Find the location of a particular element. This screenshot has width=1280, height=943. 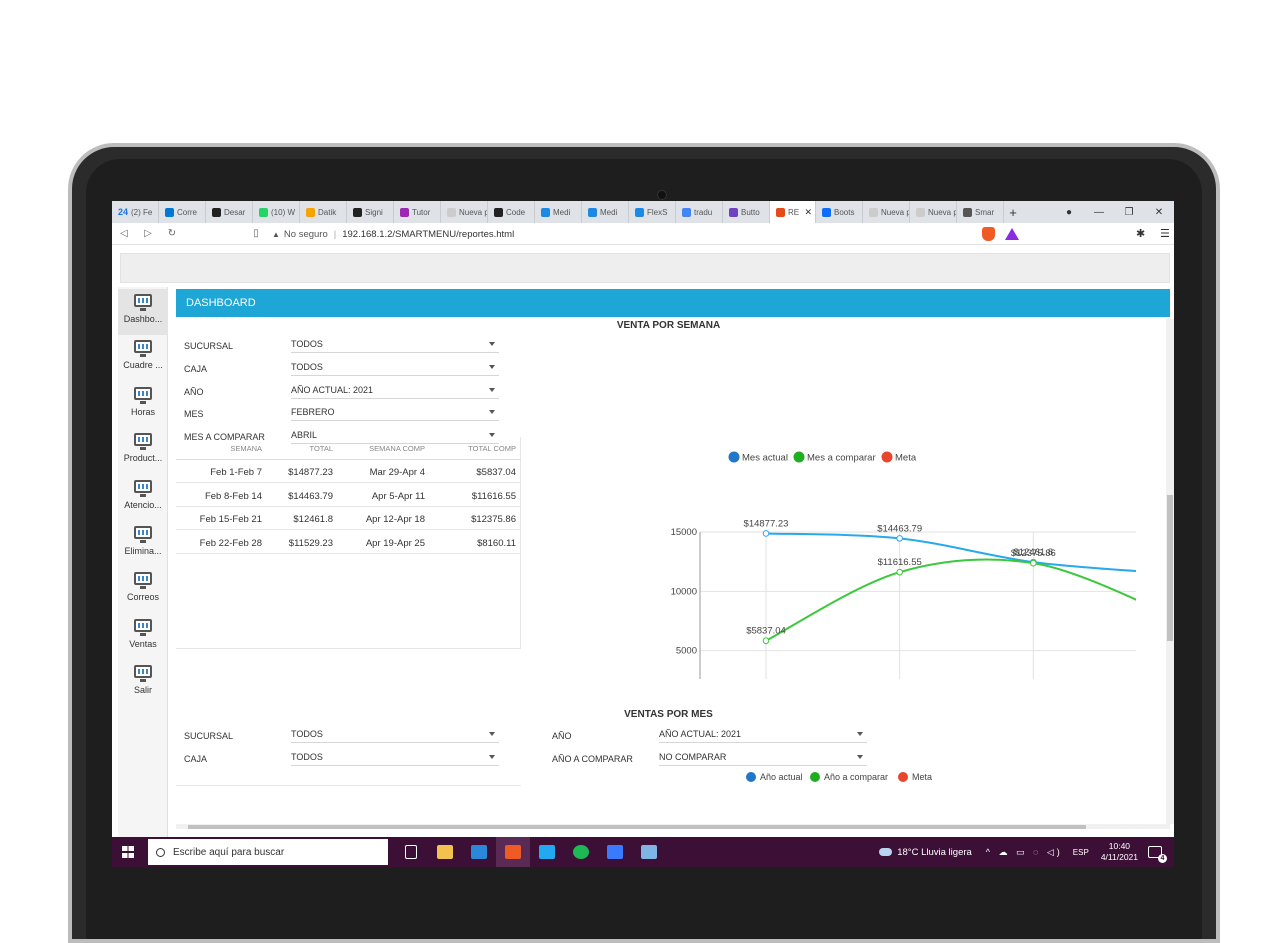

tab-label: Boots is located at coordinates (844, 212).